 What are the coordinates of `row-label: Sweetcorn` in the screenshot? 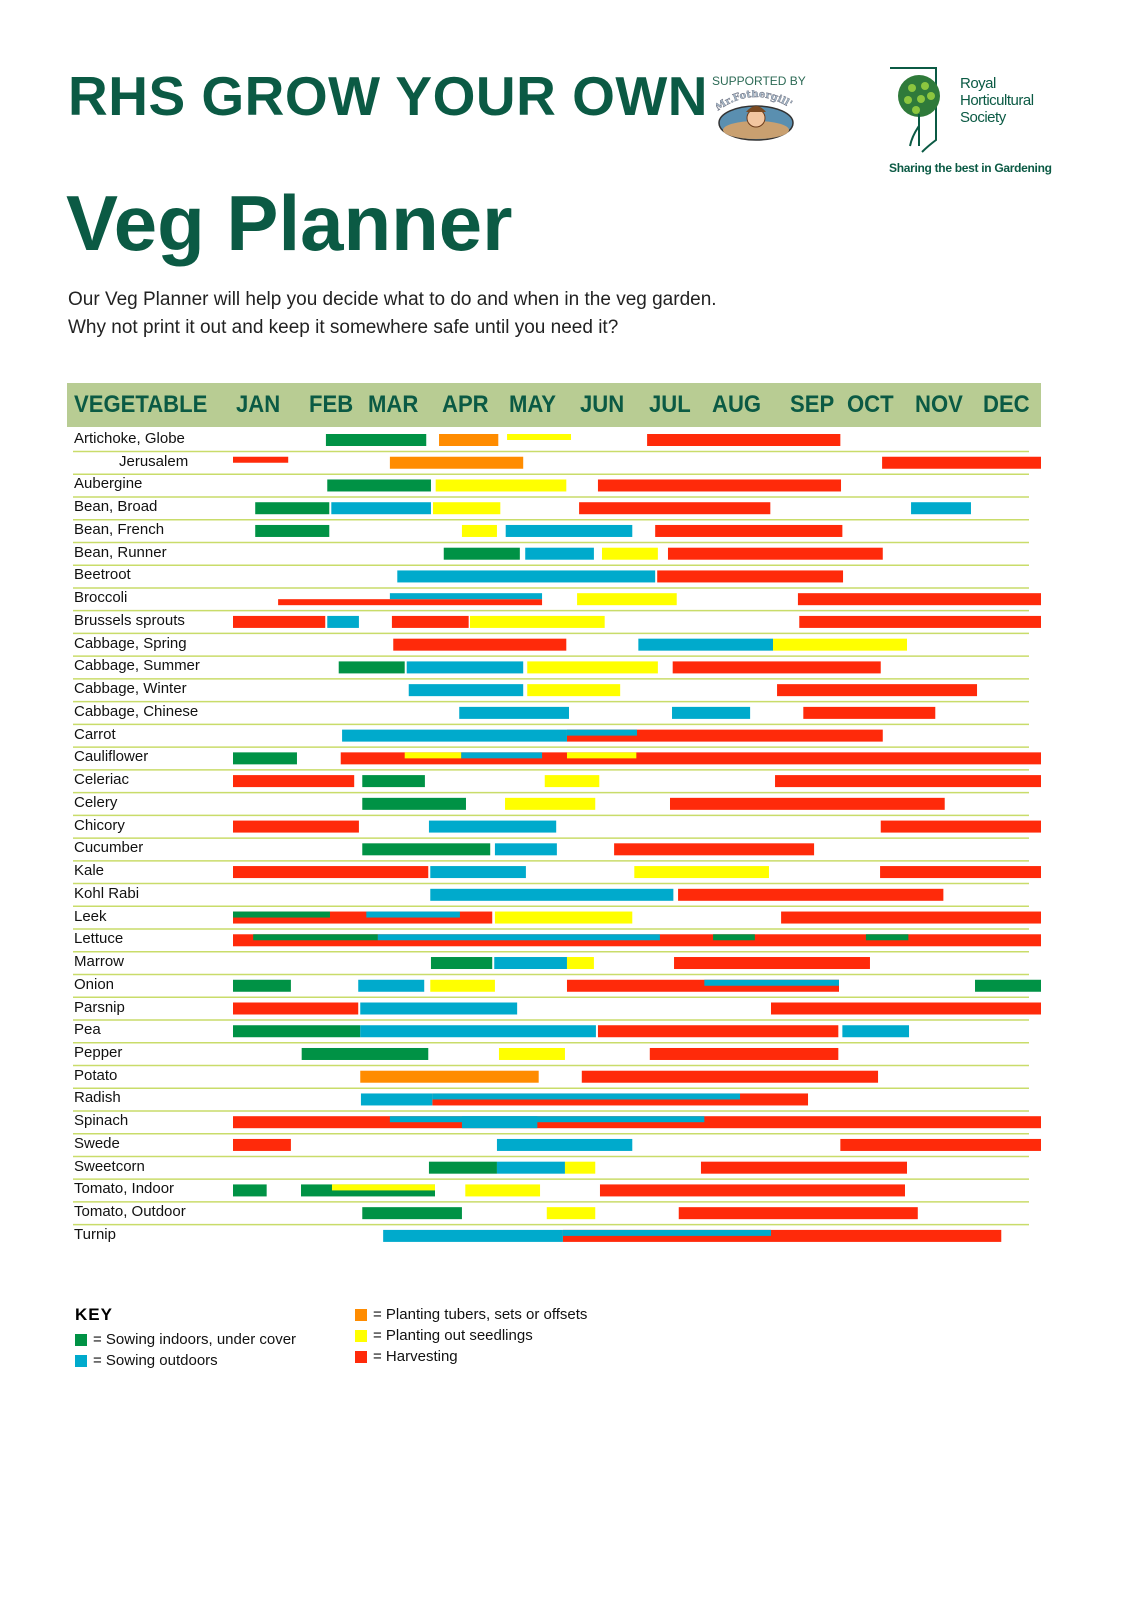 It's located at (109, 1166).